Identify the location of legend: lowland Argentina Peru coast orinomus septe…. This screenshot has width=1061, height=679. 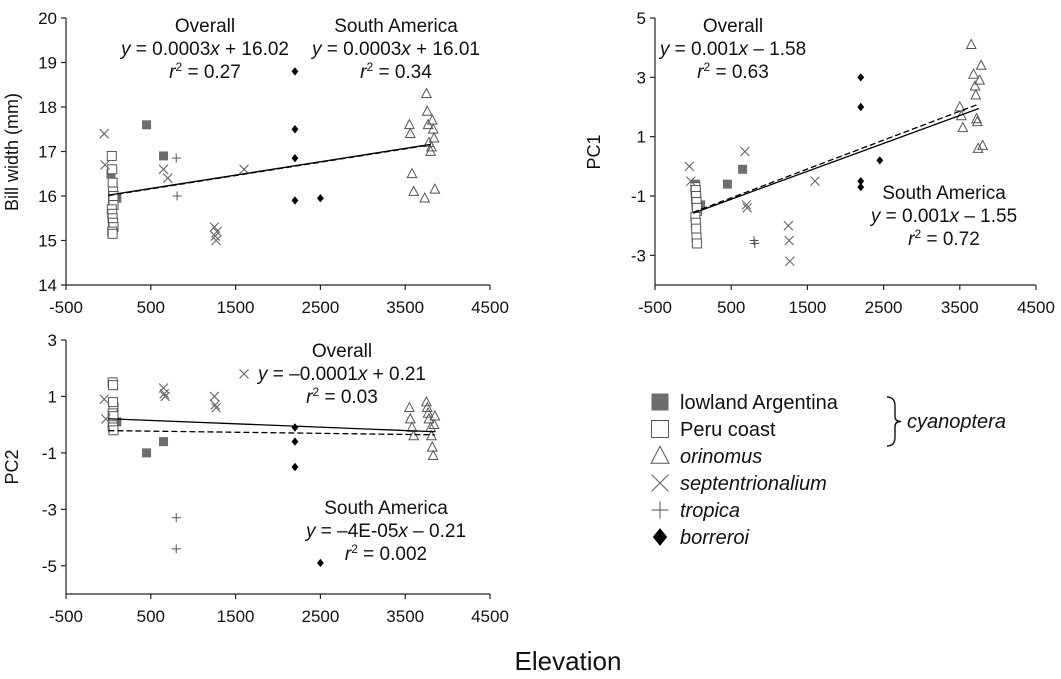
(828, 470).